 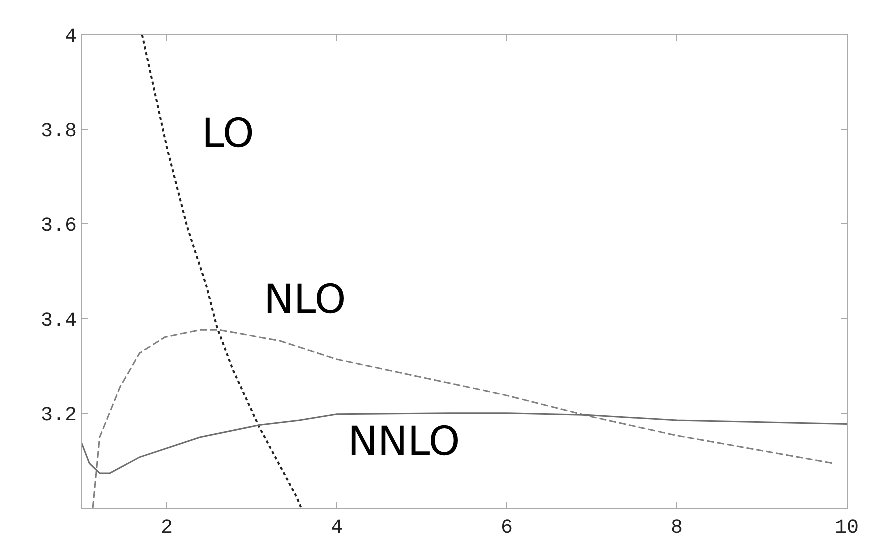 What do you see at coordinates (847, 528) in the screenshot?
I see `x-tick-label: 10` at bounding box center [847, 528].